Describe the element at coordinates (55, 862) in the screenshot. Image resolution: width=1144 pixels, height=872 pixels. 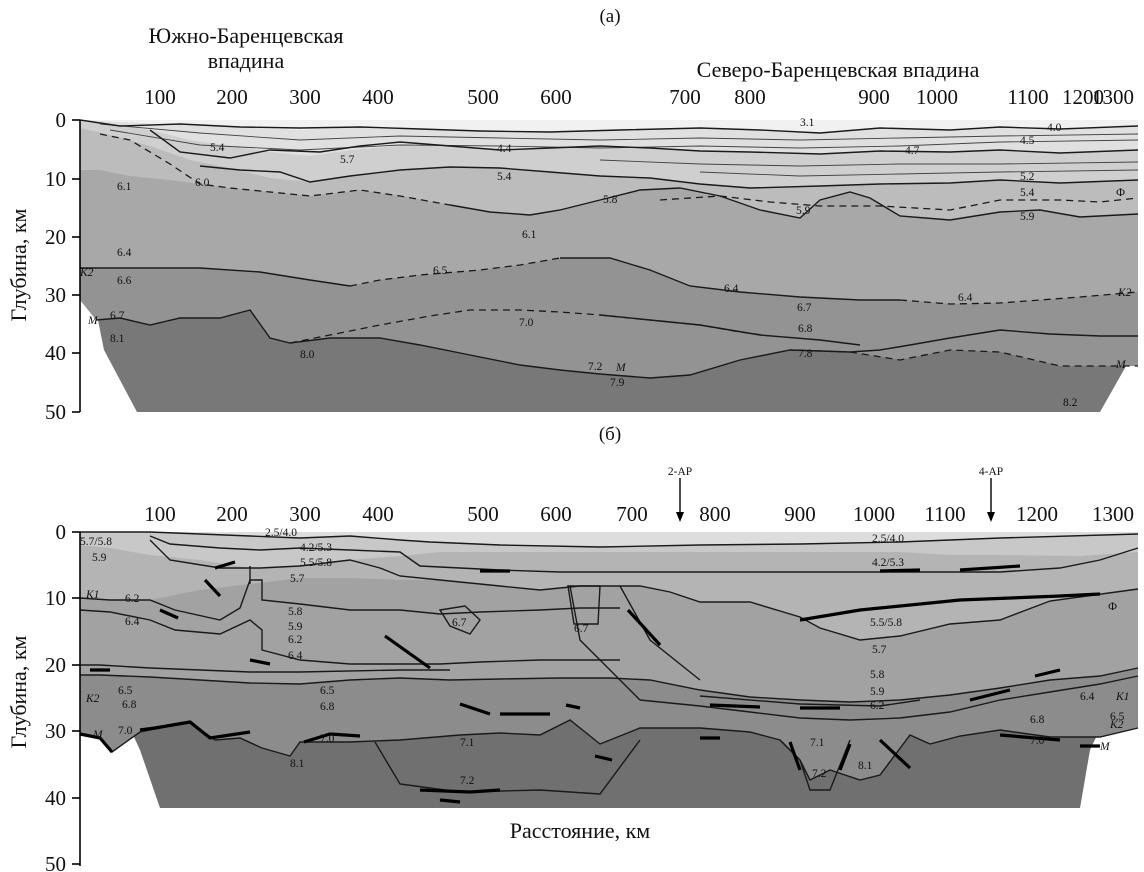
I see `ytick-b-50: 50` at that location.